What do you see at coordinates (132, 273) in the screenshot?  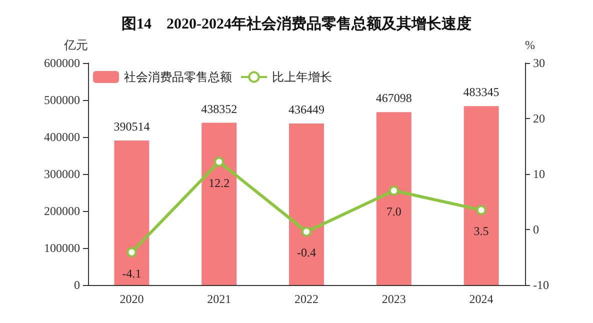 I see `data-label: -4.1` at bounding box center [132, 273].